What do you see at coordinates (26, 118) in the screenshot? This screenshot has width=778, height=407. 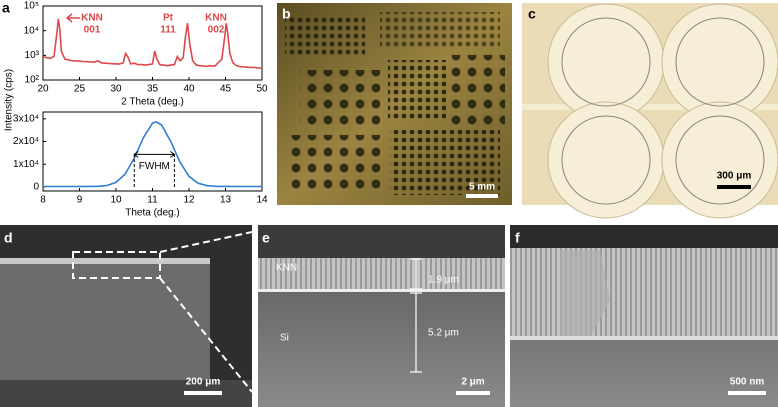 I see `y-tick-label: 3x10⁴` at bounding box center [26, 118].